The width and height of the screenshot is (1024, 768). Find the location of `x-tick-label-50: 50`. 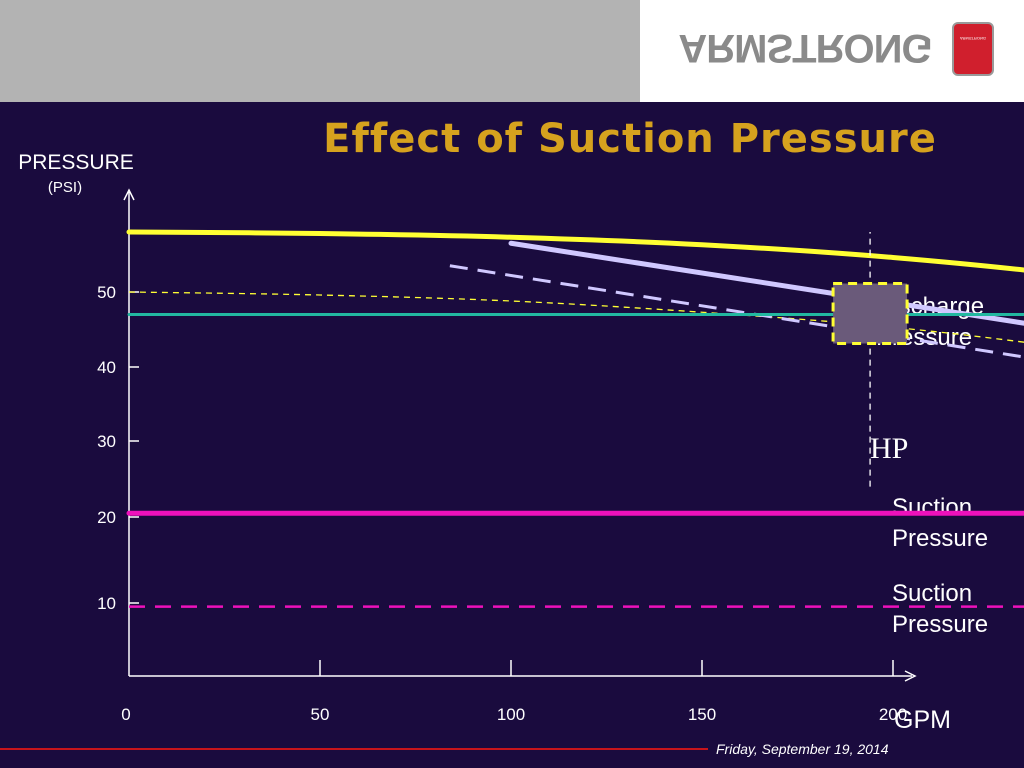

x-tick-label-50: 50 is located at coordinates (320, 714).